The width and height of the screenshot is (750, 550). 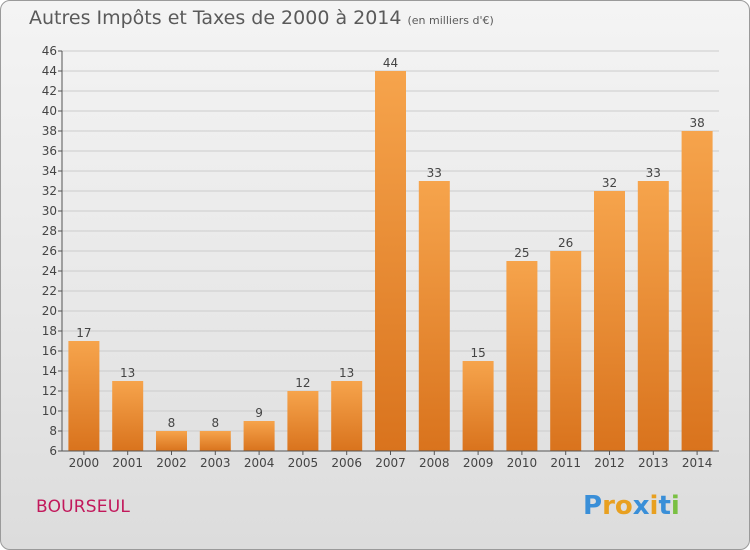 I want to click on data-label-2008: 33, so click(x=434, y=173).